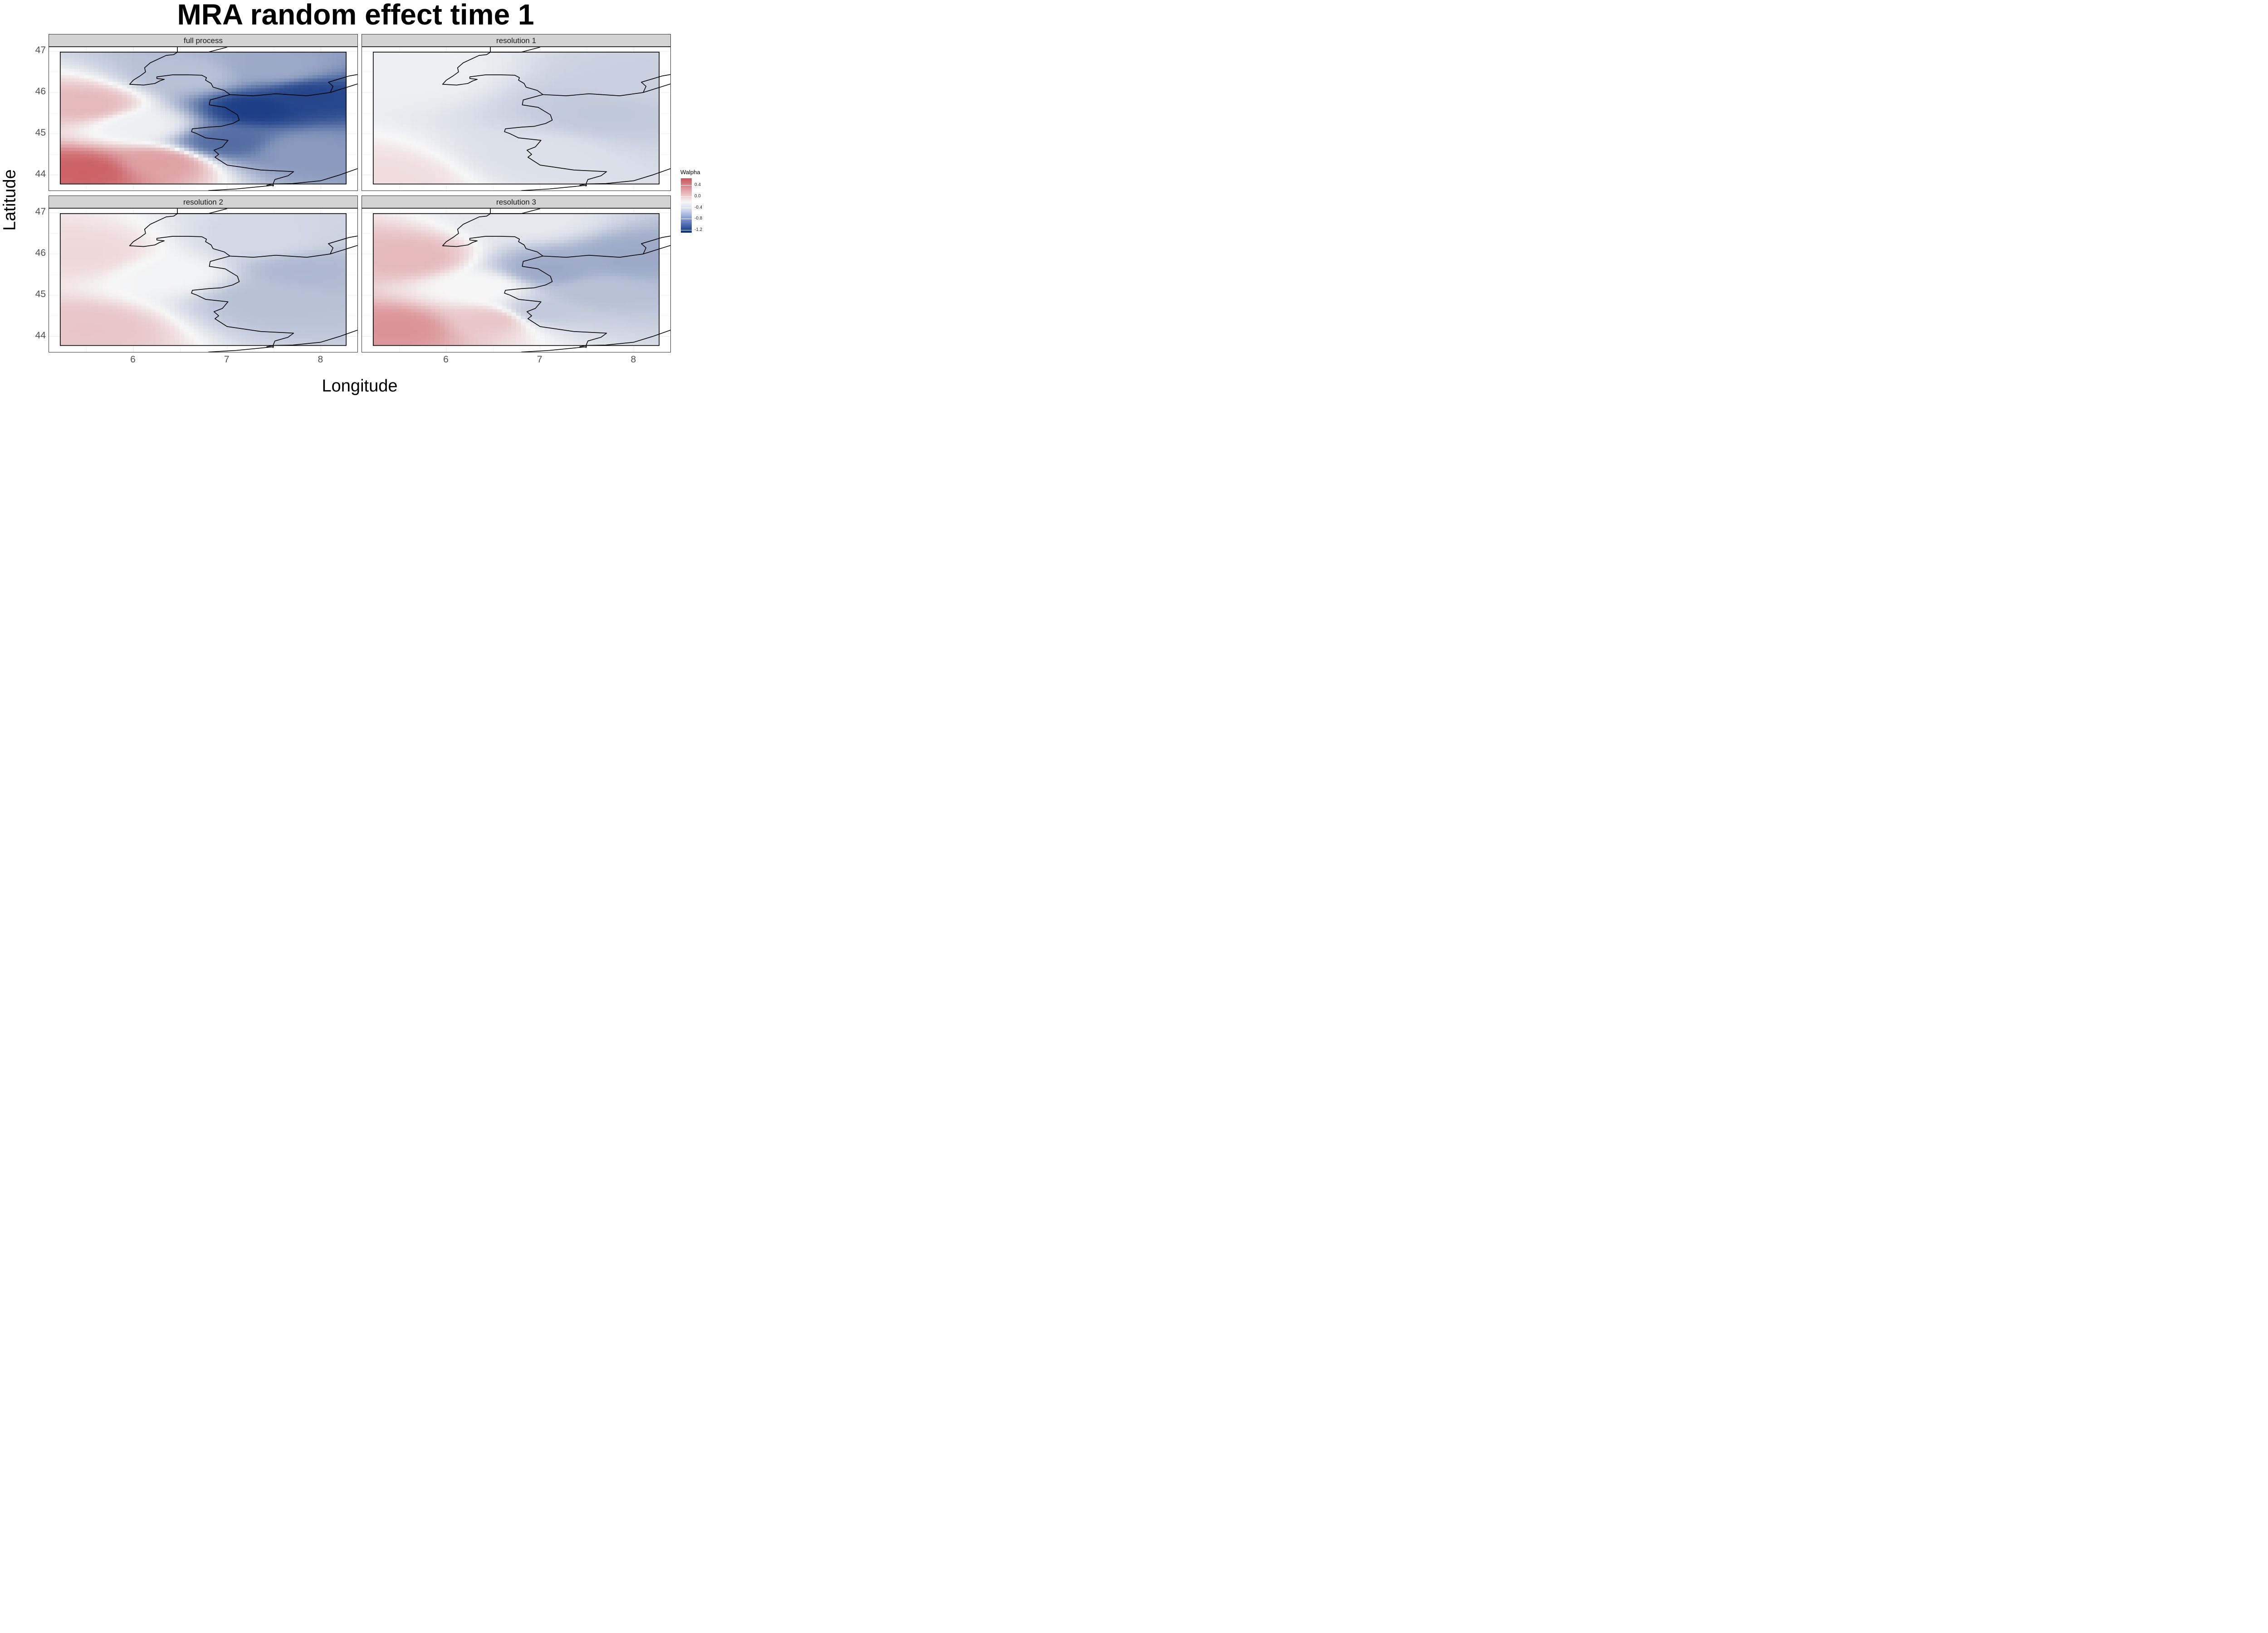 The image size is (2268, 1633). What do you see at coordinates (204, 119) in the screenshot?
I see `heatmap-tiles` at bounding box center [204, 119].